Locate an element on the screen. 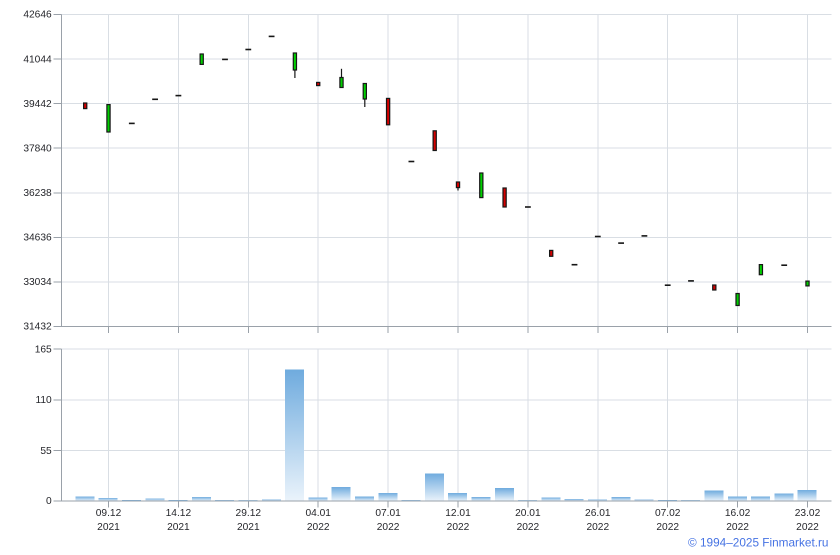 This screenshot has height=555, width=840. svg-text: 09.12 is located at coordinates (109, 513).